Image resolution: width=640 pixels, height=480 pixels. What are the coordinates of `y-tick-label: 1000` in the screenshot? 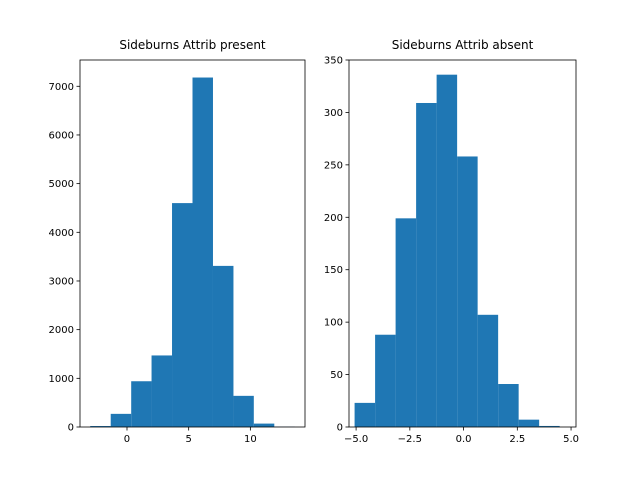 It's located at (61, 379).